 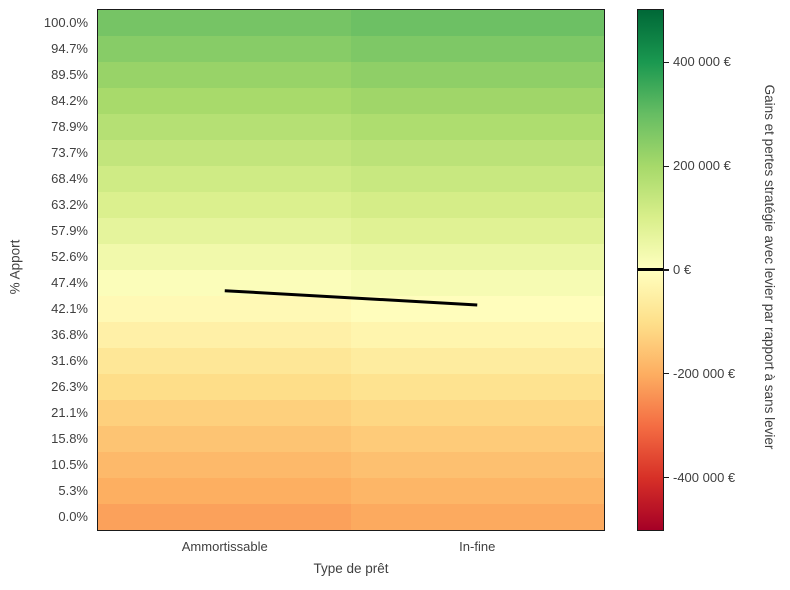 I want to click on y-tick-label: 47.4%, so click(x=69, y=282).